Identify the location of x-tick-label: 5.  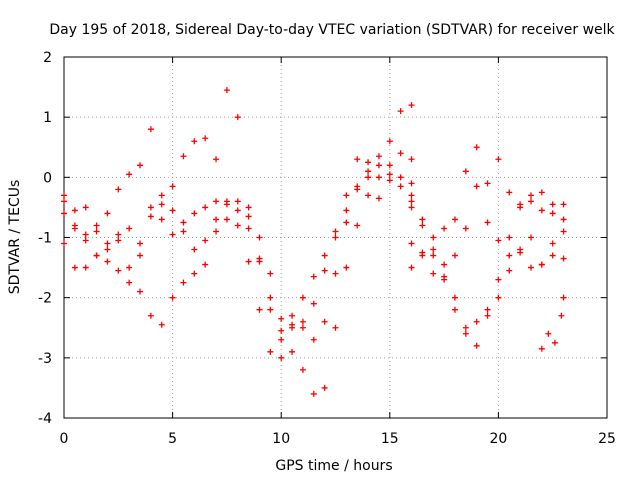
(172, 439).